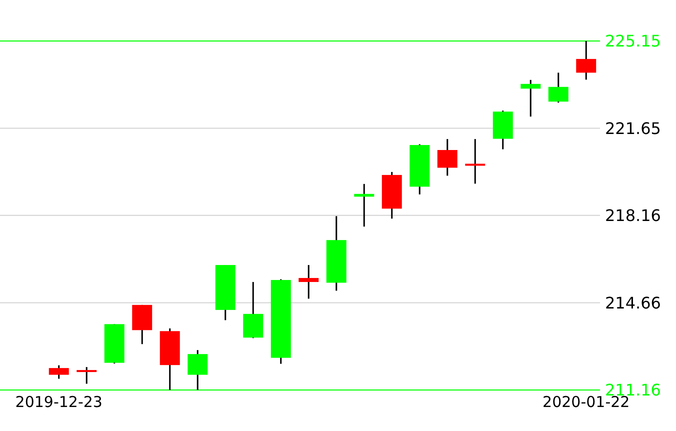  What do you see at coordinates (633, 215) in the screenshot?
I see `y-tick-label: 218.16` at bounding box center [633, 215].